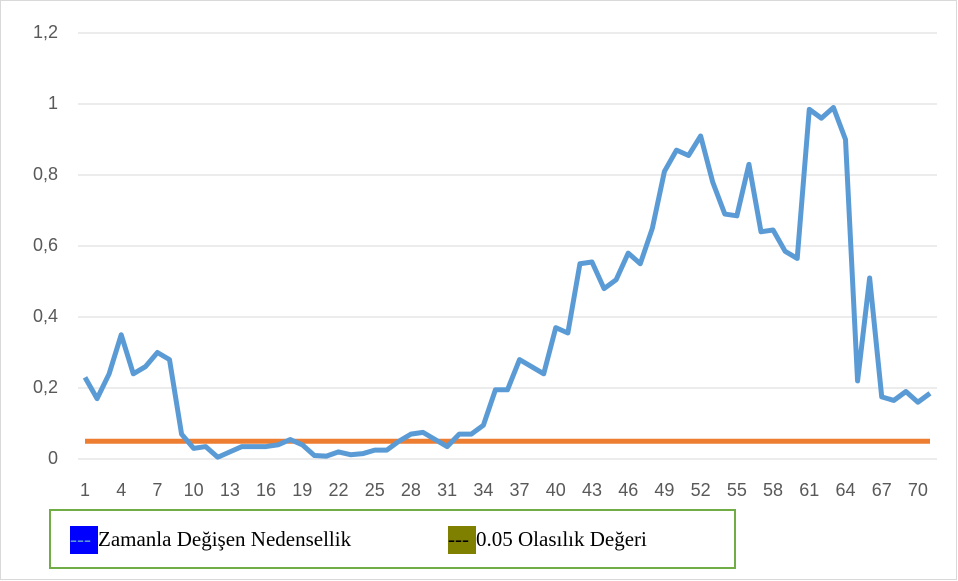  What do you see at coordinates (392, 539) in the screenshot?
I see `legend-box` at bounding box center [392, 539].